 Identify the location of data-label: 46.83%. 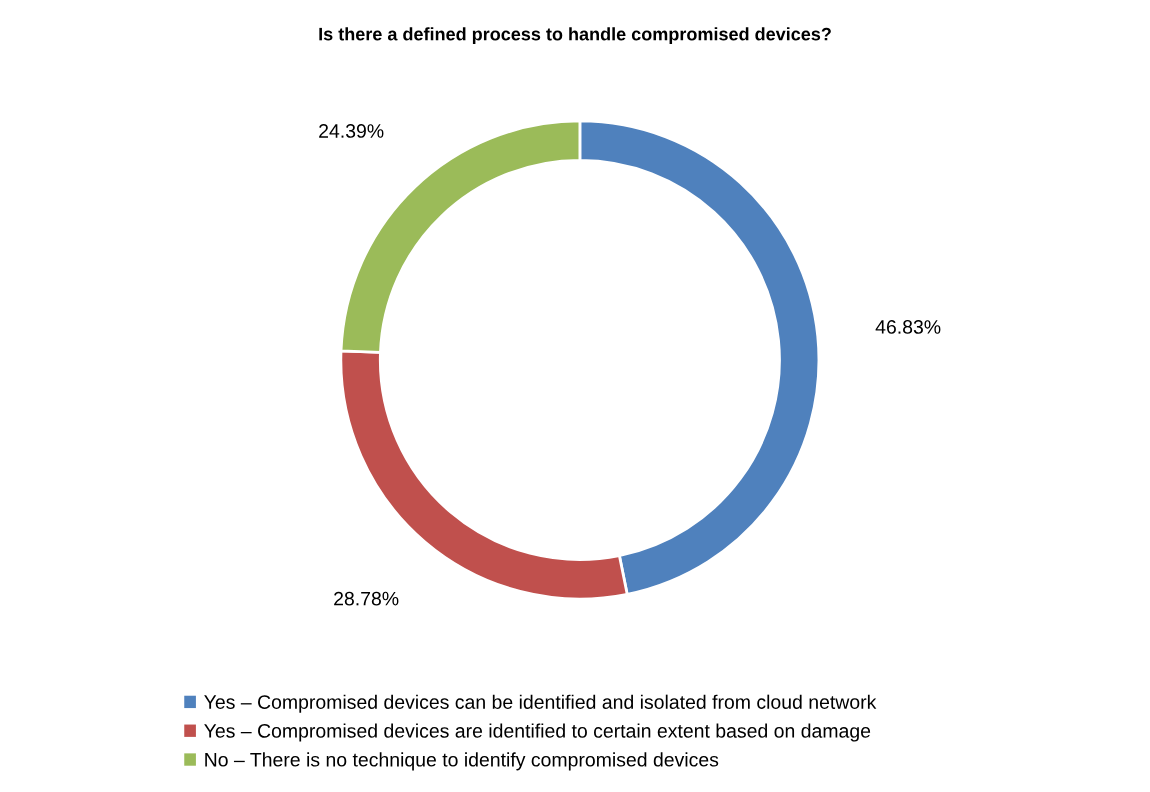
(908, 327).